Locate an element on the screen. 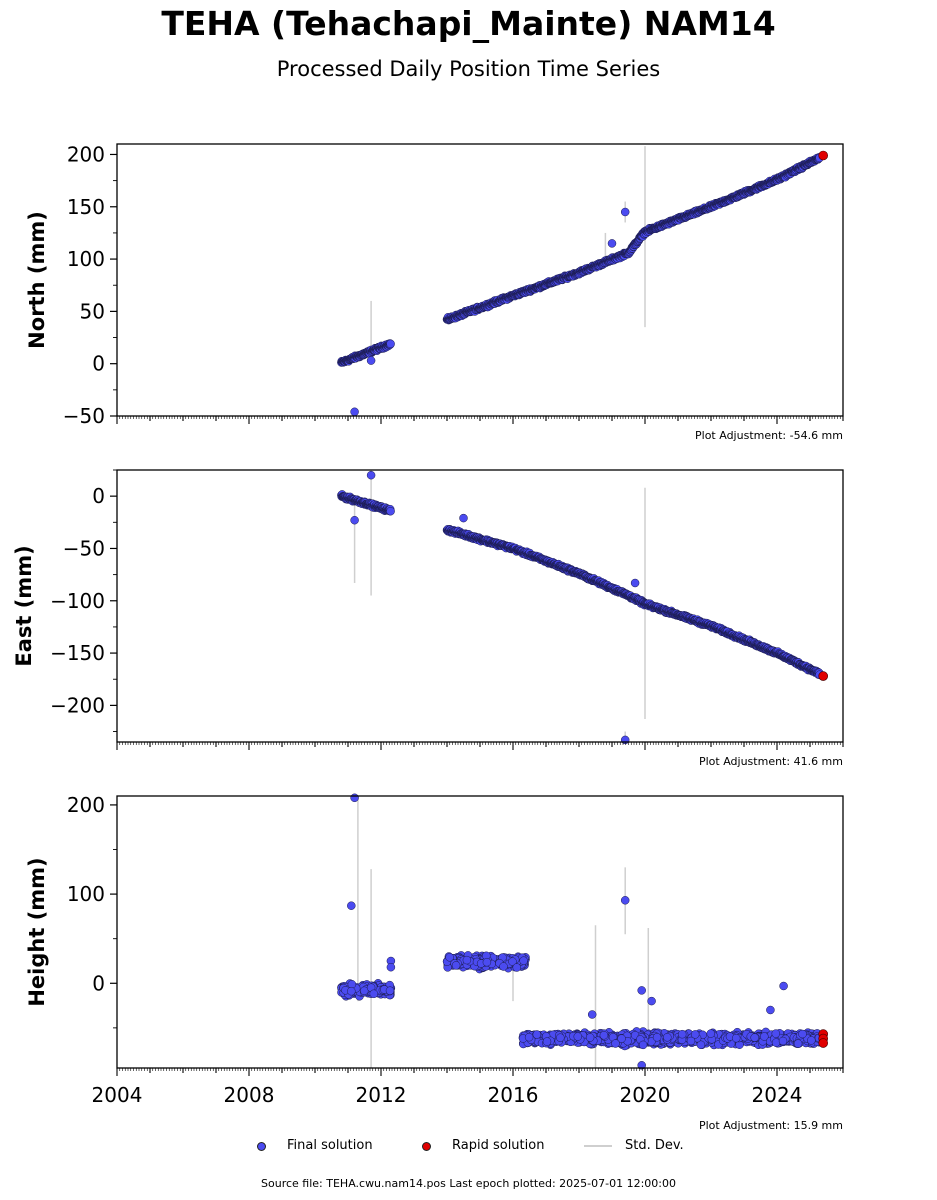 The width and height of the screenshot is (937, 1200). y-tick-label: 150 is located at coordinates (86, 207).